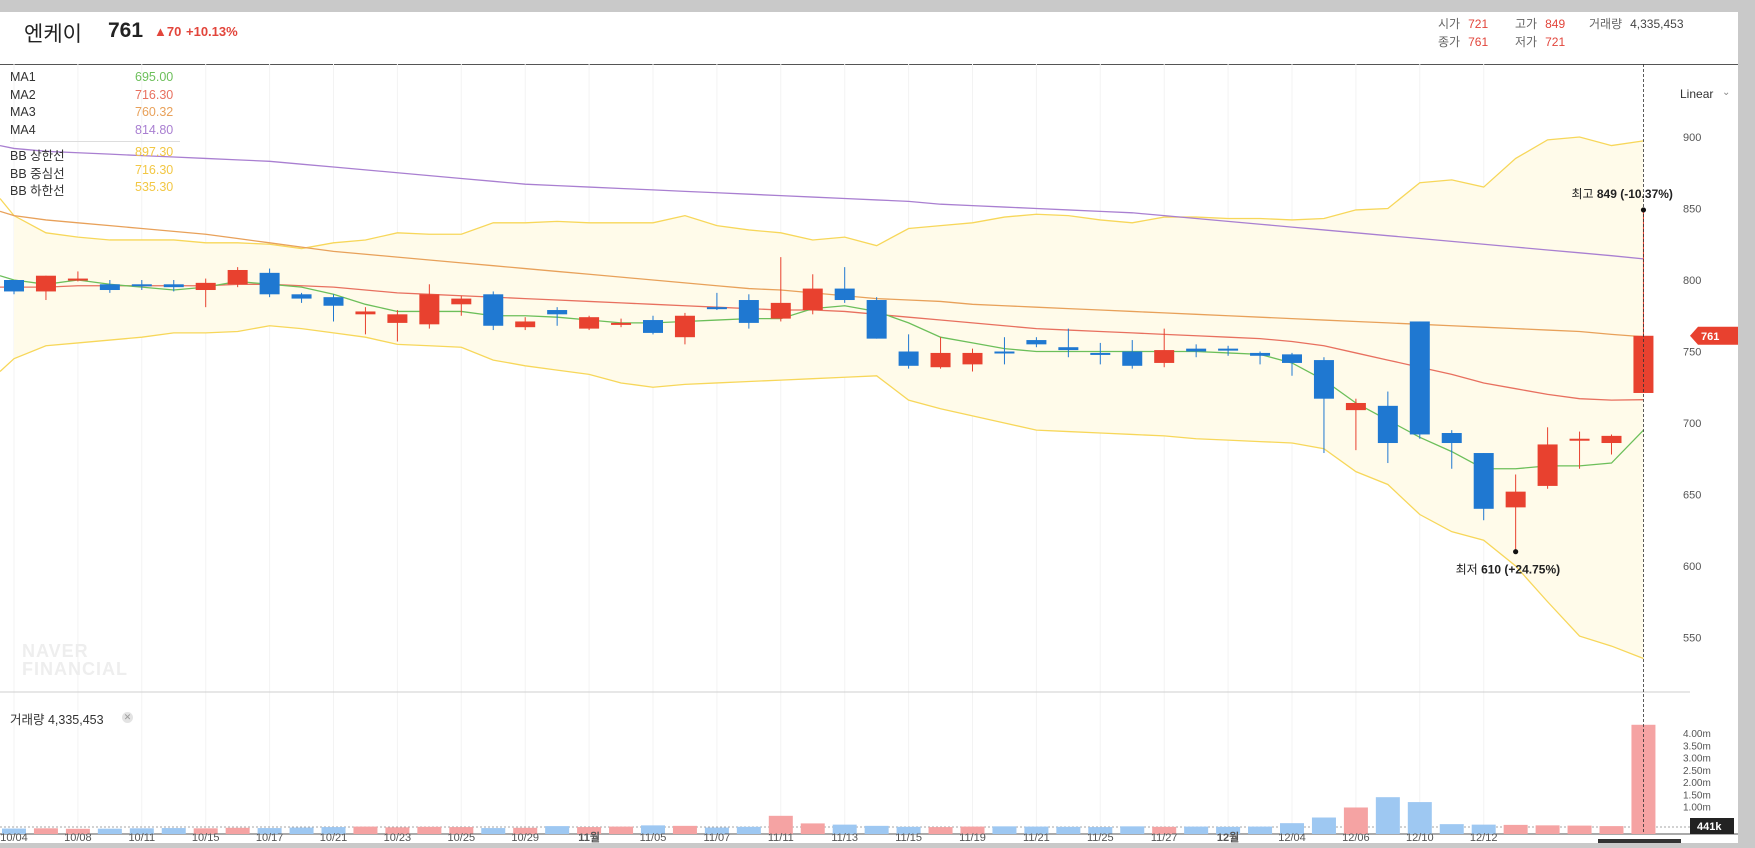  What do you see at coordinates (653, 837) in the screenshot?
I see `x-tick-label: 11/05` at bounding box center [653, 837].